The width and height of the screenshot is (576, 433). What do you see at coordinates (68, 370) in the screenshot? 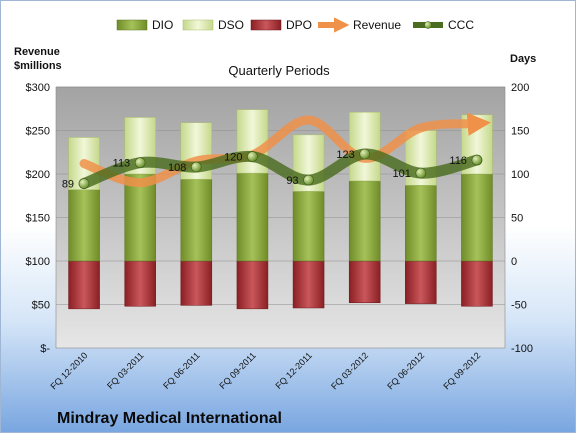
I see `x-tick-label: FQ 12-2010` at bounding box center [68, 370].